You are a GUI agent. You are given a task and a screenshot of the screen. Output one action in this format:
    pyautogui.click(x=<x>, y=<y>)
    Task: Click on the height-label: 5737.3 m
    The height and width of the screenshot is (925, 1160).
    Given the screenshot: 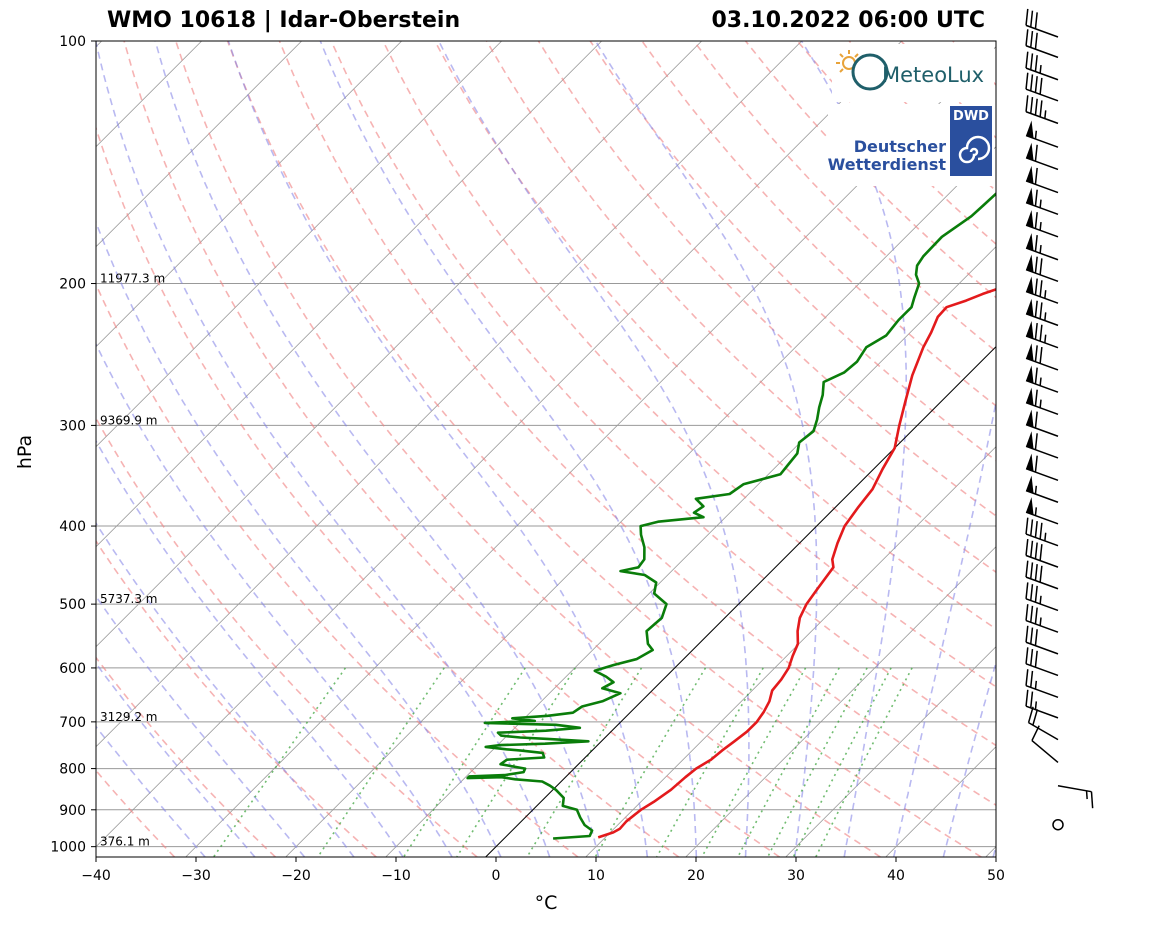 What is the action you would take?
    pyautogui.click(x=129, y=599)
    